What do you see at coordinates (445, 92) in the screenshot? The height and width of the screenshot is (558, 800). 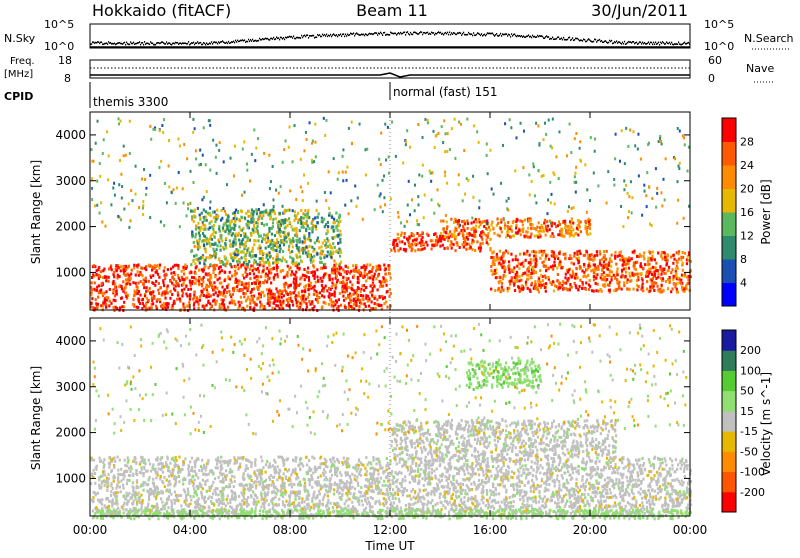 I see `cpid-mode-2: normal (fast) 151` at bounding box center [445, 92].